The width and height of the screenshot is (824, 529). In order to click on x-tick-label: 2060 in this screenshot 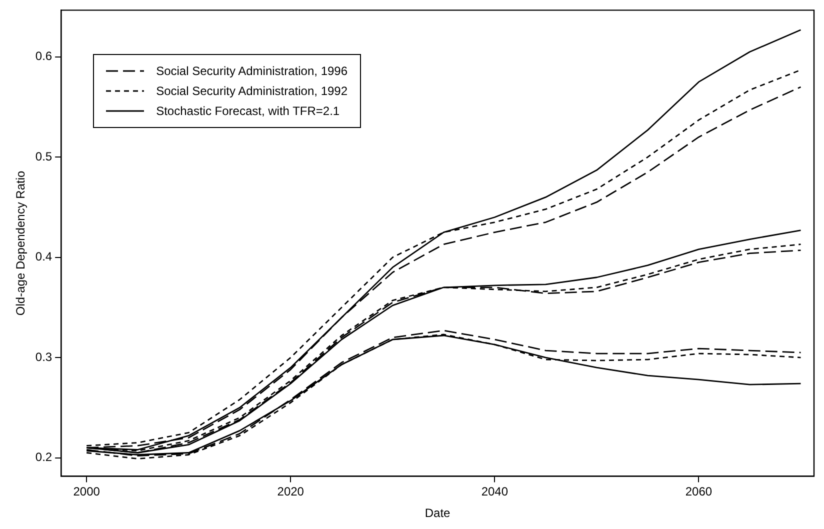, I will do `click(698, 491)`.